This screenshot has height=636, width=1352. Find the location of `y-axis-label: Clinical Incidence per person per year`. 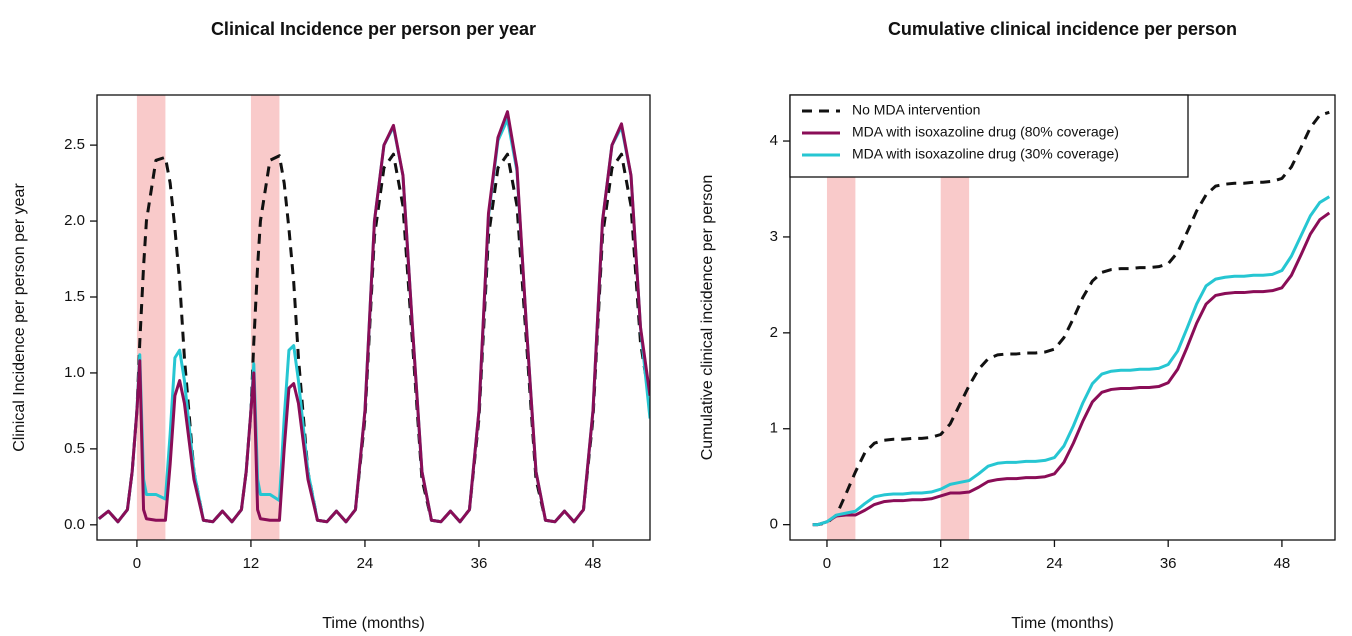

y-axis-label: Clinical Incidence per person per year is located at coordinates (19, 317).